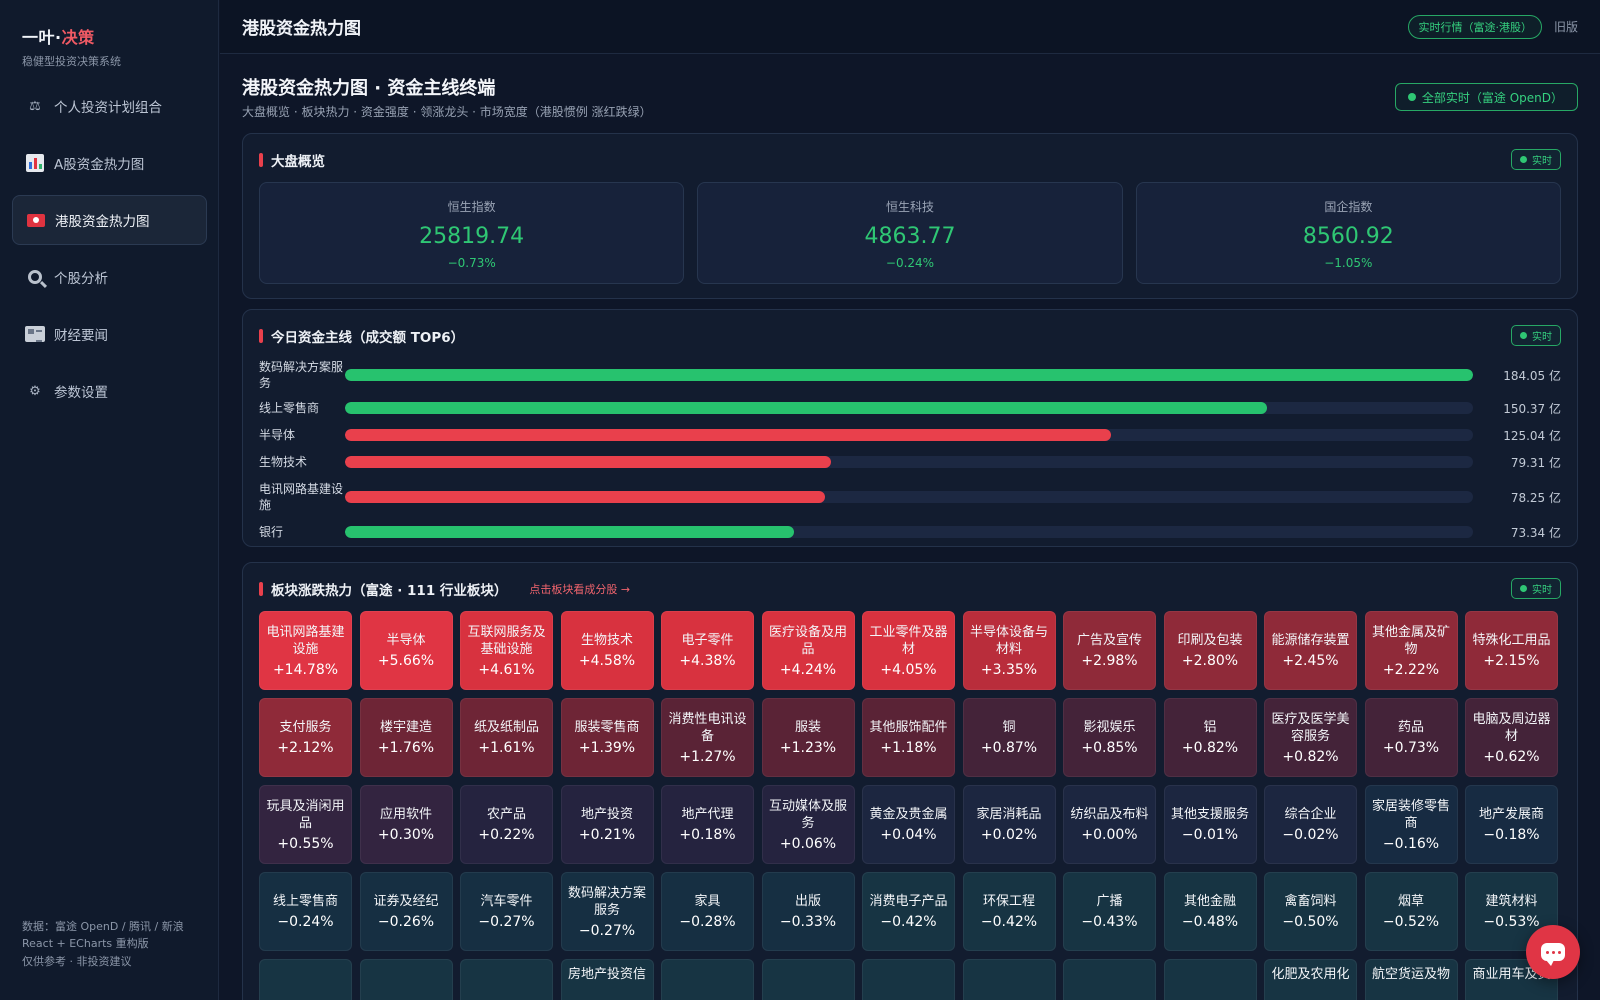 The height and width of the screenshot is (1000, 1600). Describe the element at coordinates (607, 824) in the screenshot. I see `sector-tile: 地产投资 +0.21%` at that location.